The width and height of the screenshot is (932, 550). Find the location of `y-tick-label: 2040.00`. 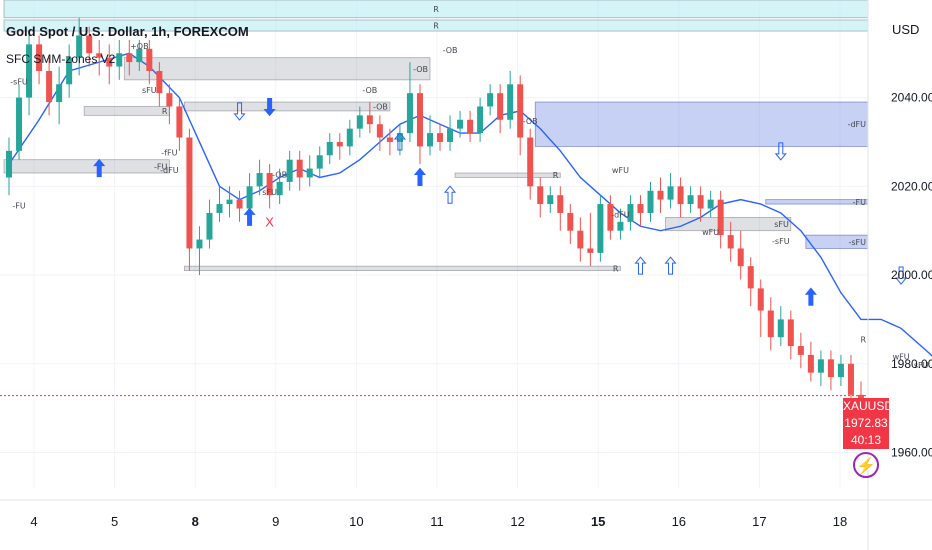

y-tick-label: 2040.00 is located at coordinates (911, 98).